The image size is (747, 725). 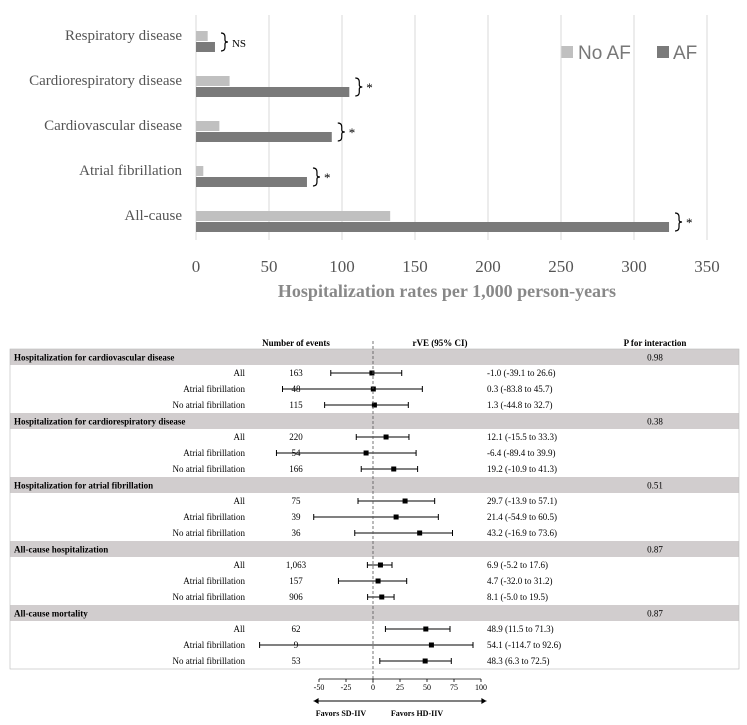 I want to click on forest-row-events: 166, so click(x=296, y=469).